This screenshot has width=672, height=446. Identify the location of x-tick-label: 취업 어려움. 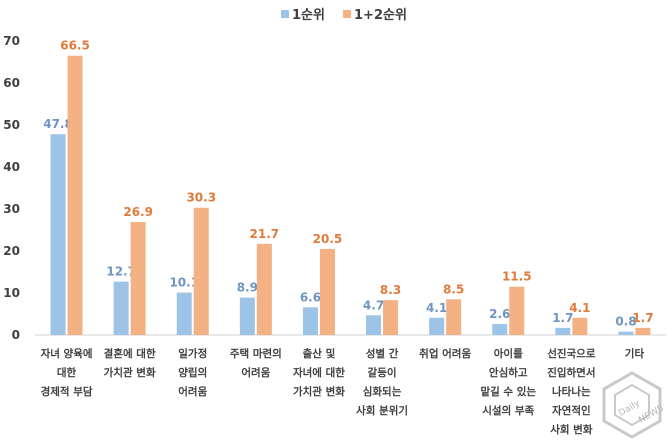
(445, 353).